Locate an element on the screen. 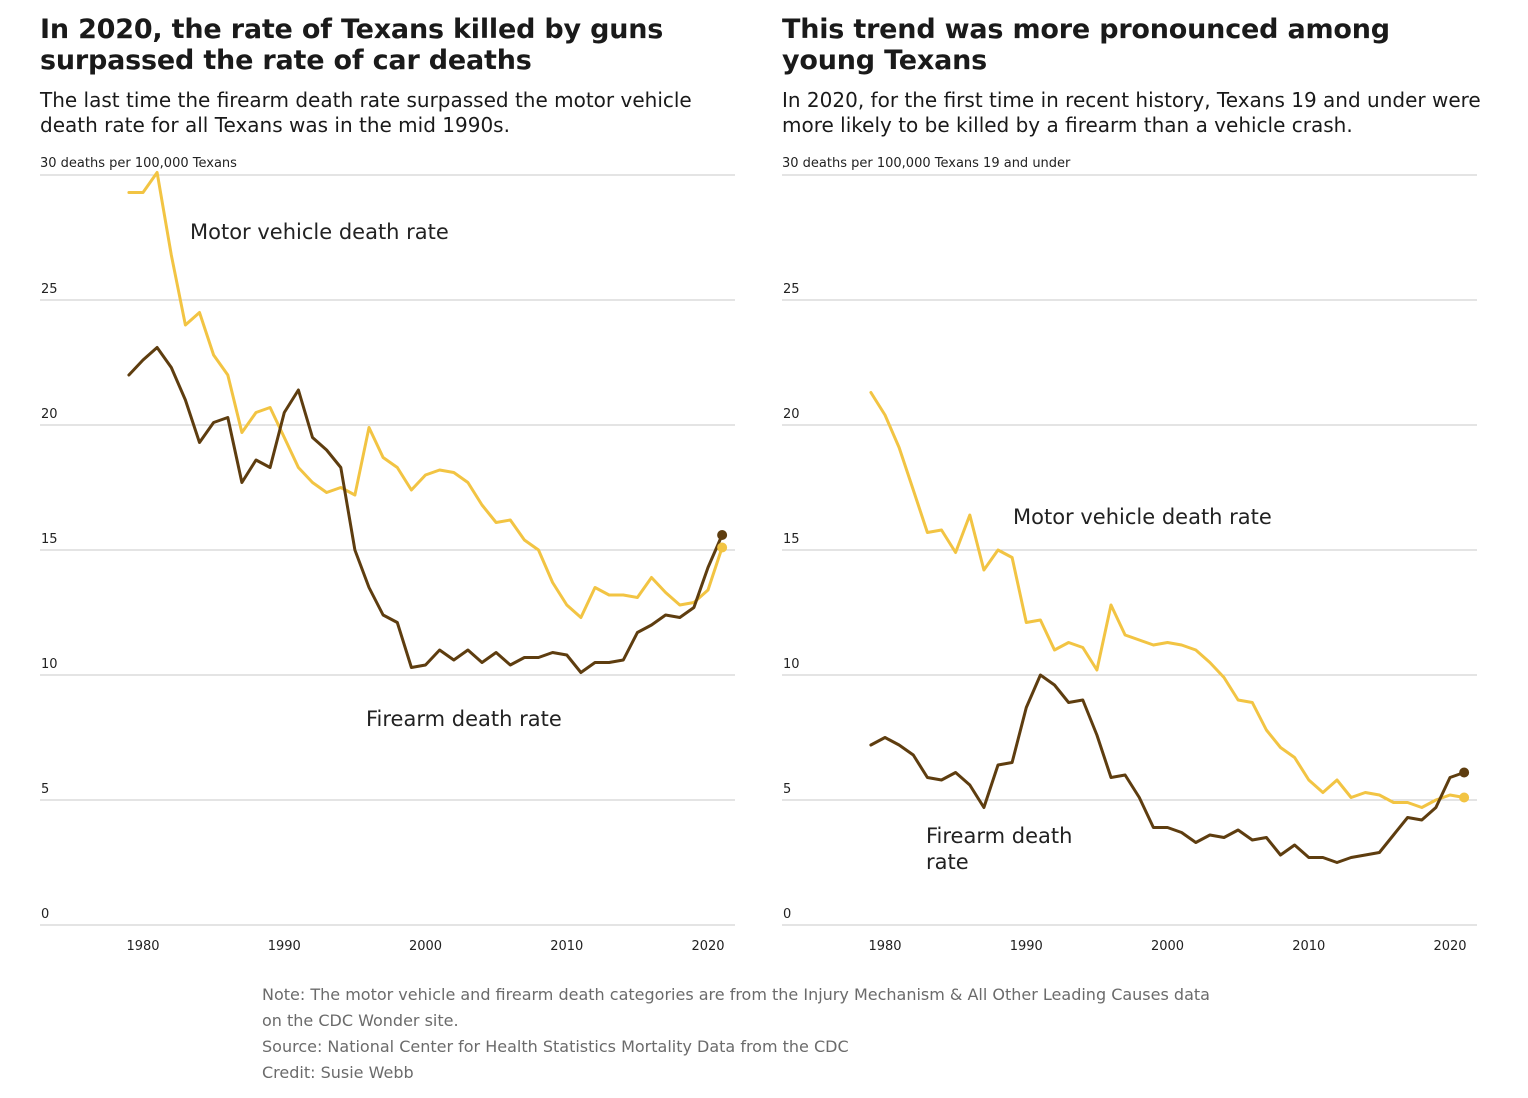  right-x-tick-2020: 2020 is located at coordinates (1449, 946).